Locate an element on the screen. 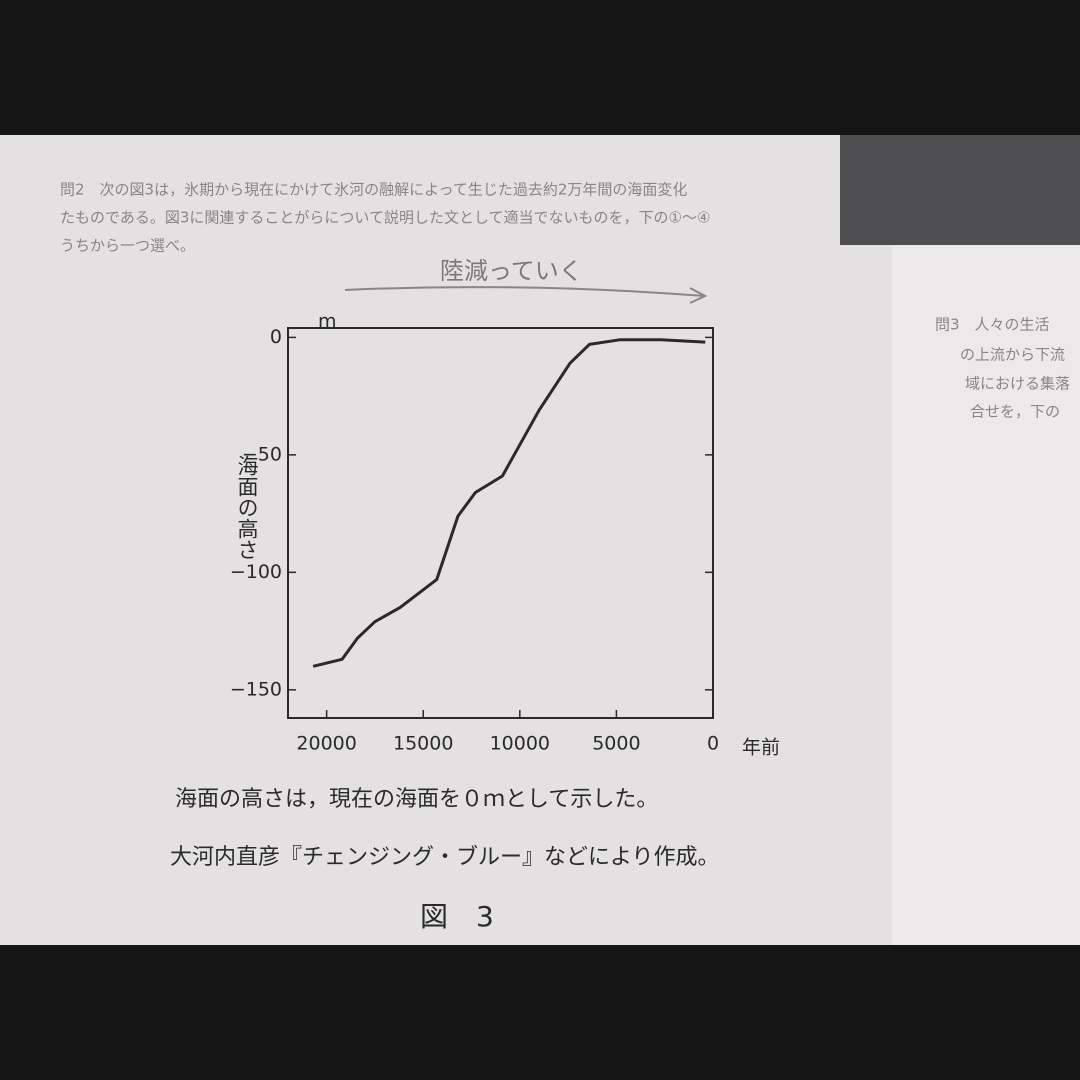 The image size is (1080, 1080). sea-level-line is located at coordinates (509, 503).